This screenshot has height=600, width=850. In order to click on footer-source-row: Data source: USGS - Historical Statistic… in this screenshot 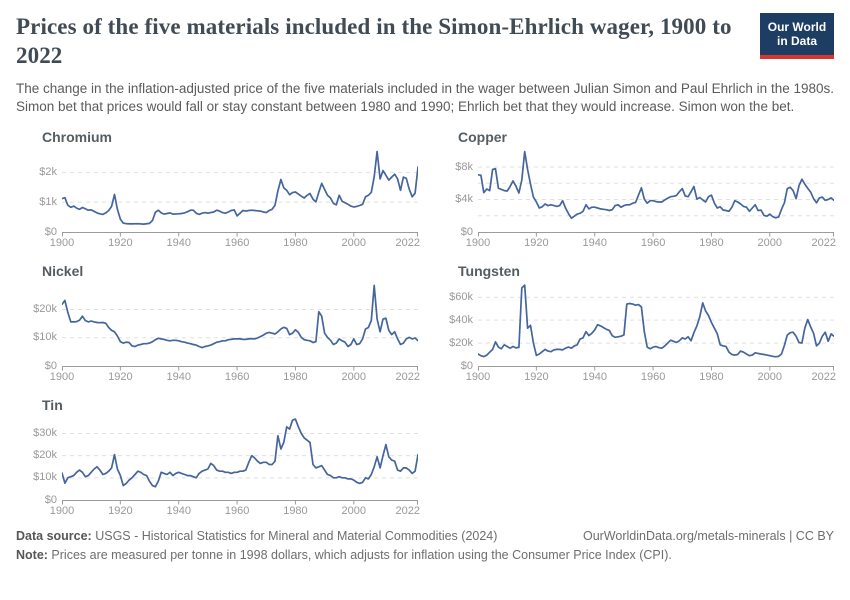, I will do `click(425, 536)`.